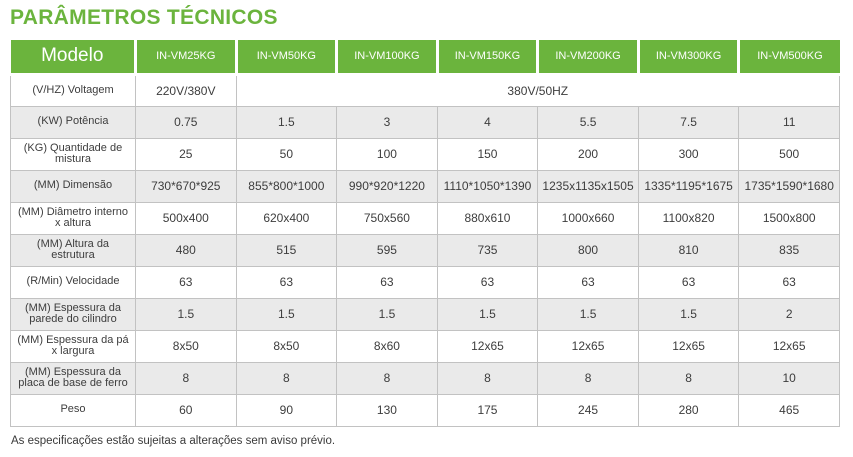 This screenshot has height=457, width=853. What do you see at coordinates (286, 58) in the screenshot?
I see `model-header-cell: IN-VM50KG` at bounding box center [286, 58].